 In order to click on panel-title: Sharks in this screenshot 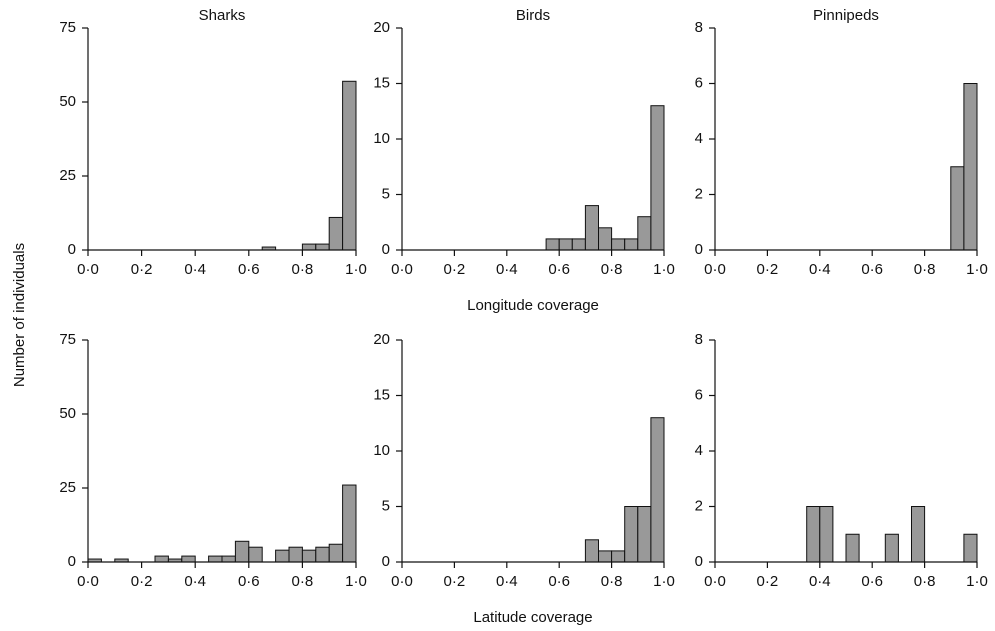, I will do `click(222, 15)`.